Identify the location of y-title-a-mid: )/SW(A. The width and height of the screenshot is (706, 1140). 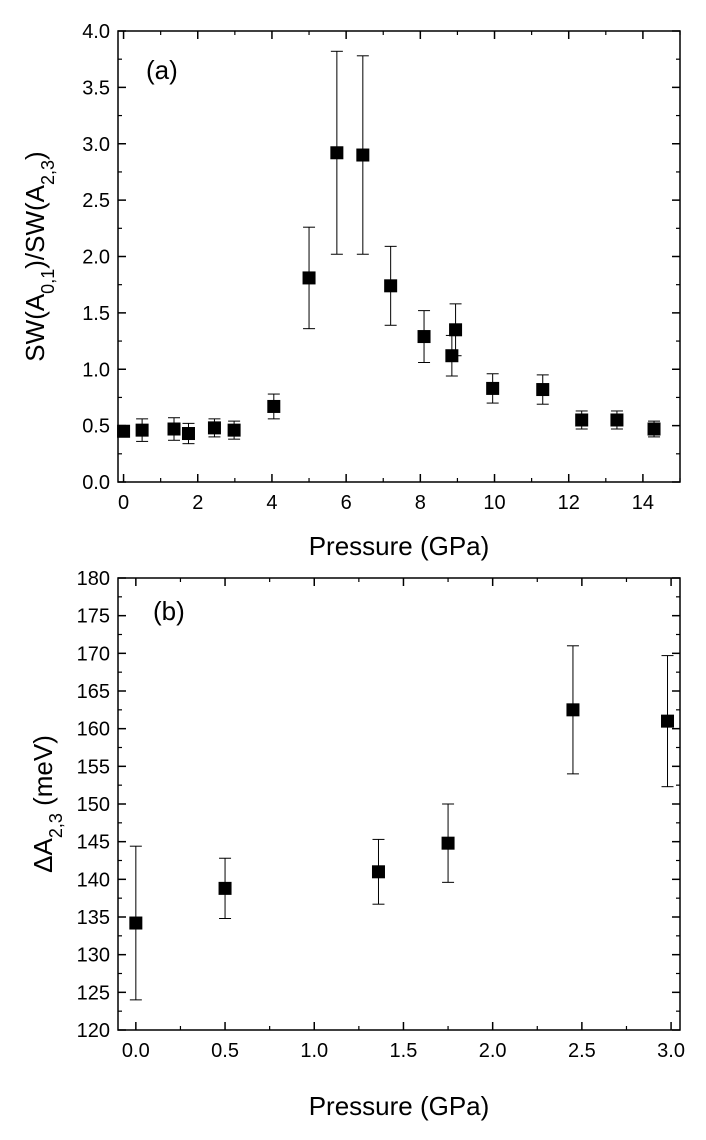
(35, 226).